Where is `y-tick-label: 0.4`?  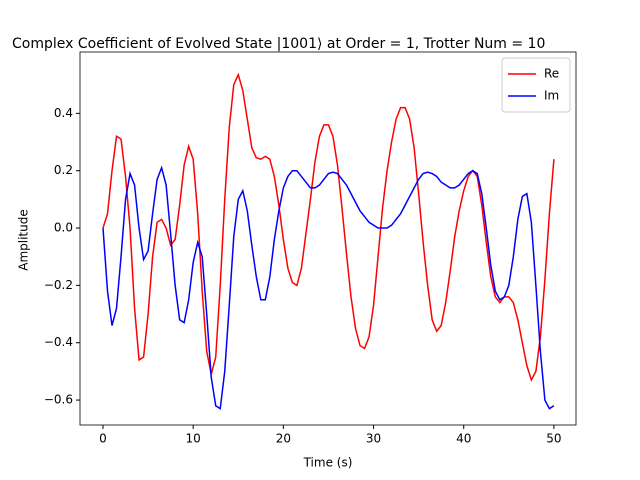 y-tick-label: 0.4 is located at coordinates (63, 113).